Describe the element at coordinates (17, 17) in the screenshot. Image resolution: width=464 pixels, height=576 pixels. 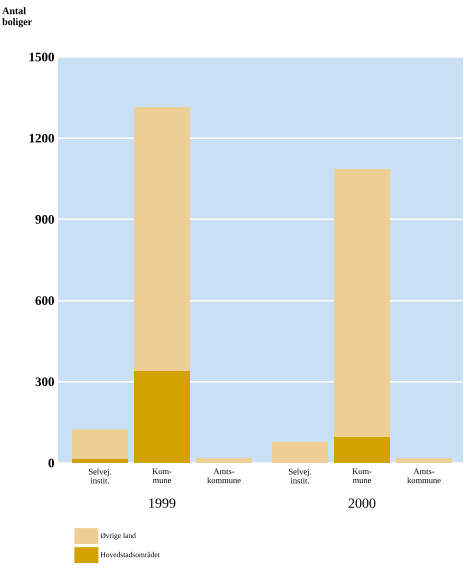
I see `y-axis-title: Antal boliger` at that location.